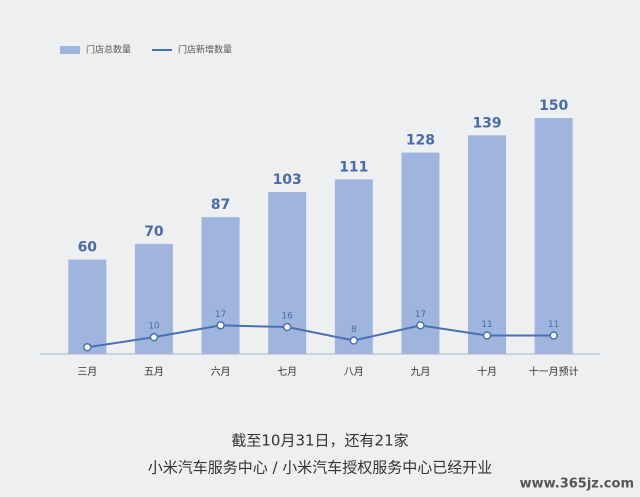 The image size is (640, 497). What do you see at coordinates (487, 371) in the screenshot?
I see `x-tick-label: 十月` at bounding box center [487, 371].